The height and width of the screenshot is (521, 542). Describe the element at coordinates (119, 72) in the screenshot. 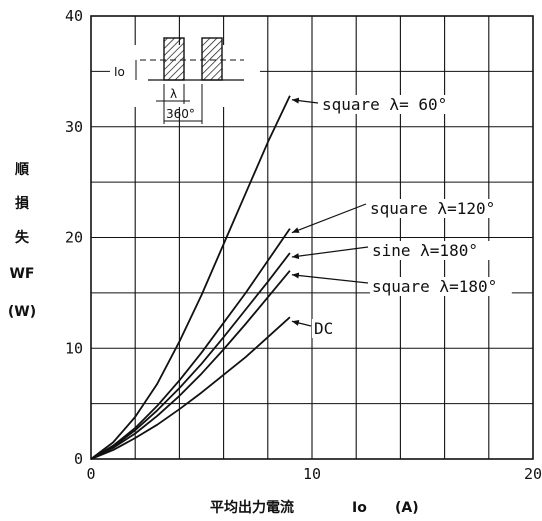

I see `inset-io-label: Io` at that location.